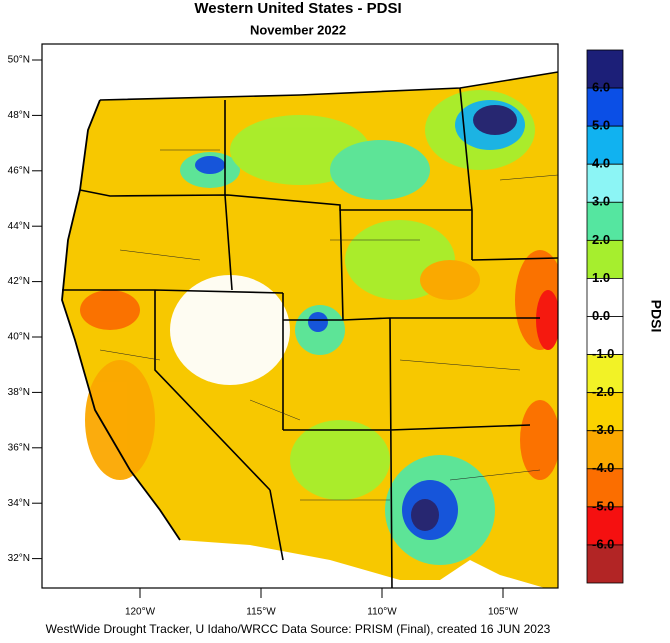  Describe the element at coordinates (603, 543) in the screenshot. I see `colorbar-label: -6.0` at that location.